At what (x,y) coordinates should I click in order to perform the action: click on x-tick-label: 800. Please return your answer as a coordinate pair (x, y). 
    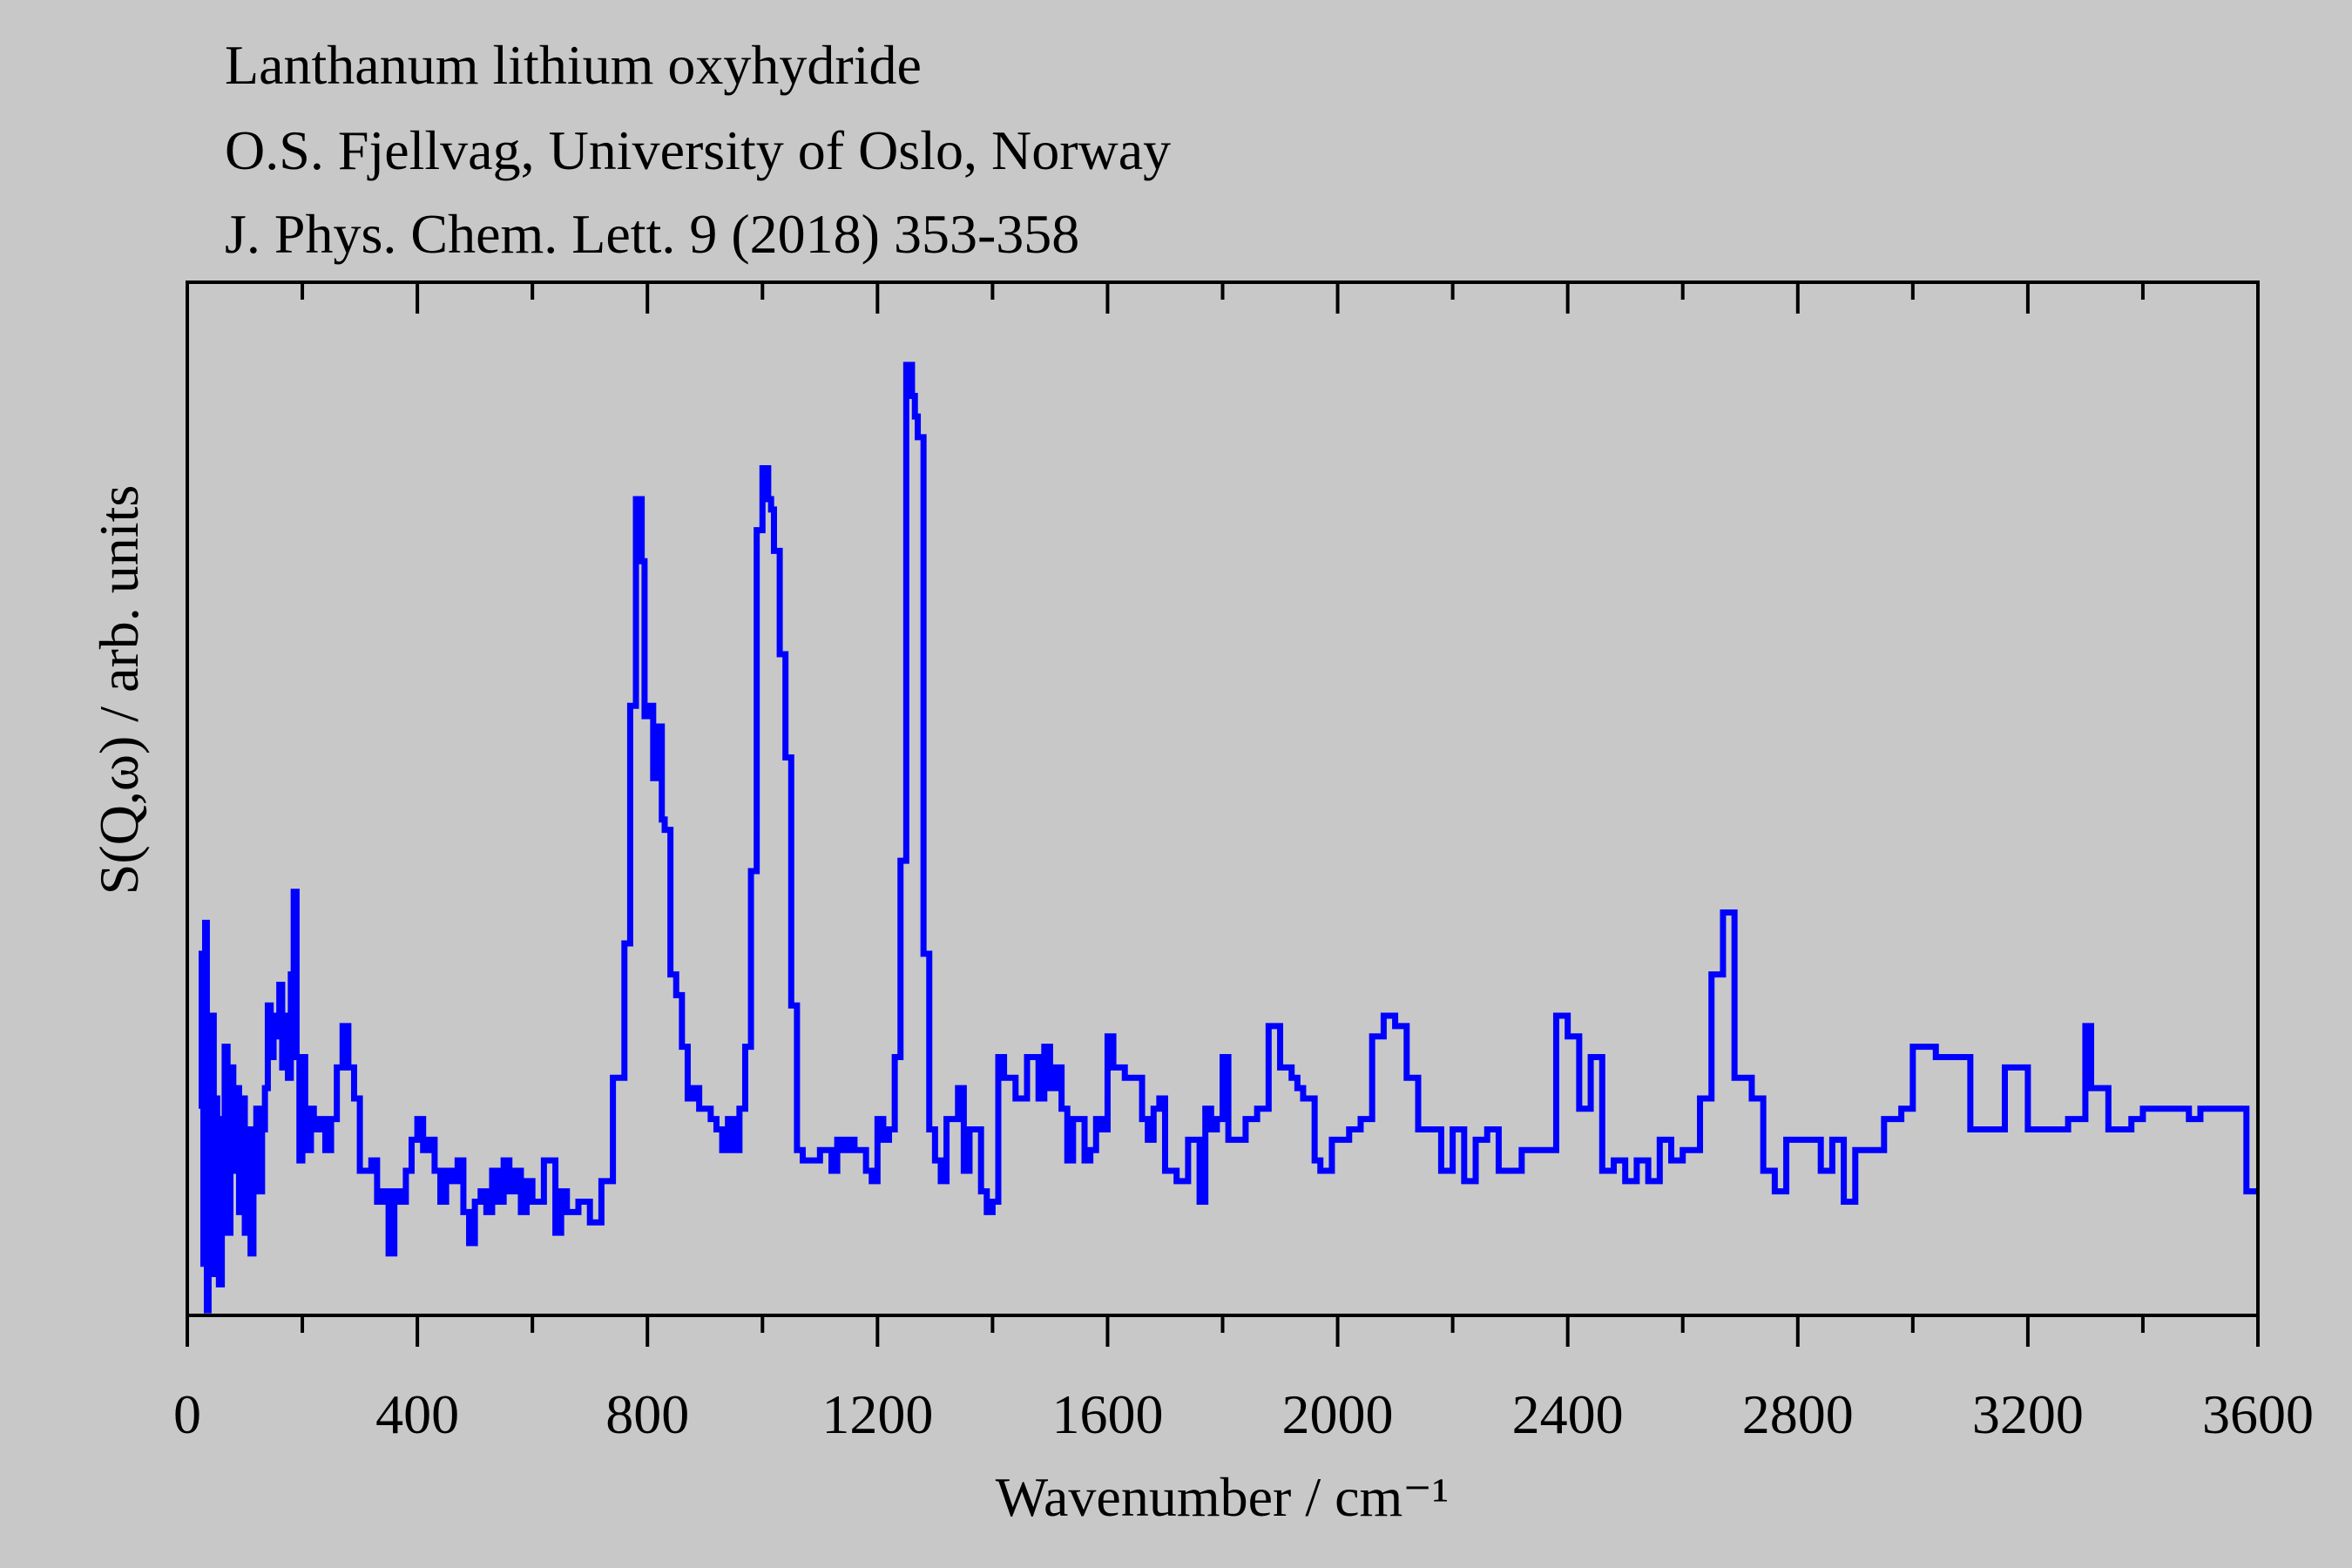
    Looking at the image, I should click on (647, 1414).